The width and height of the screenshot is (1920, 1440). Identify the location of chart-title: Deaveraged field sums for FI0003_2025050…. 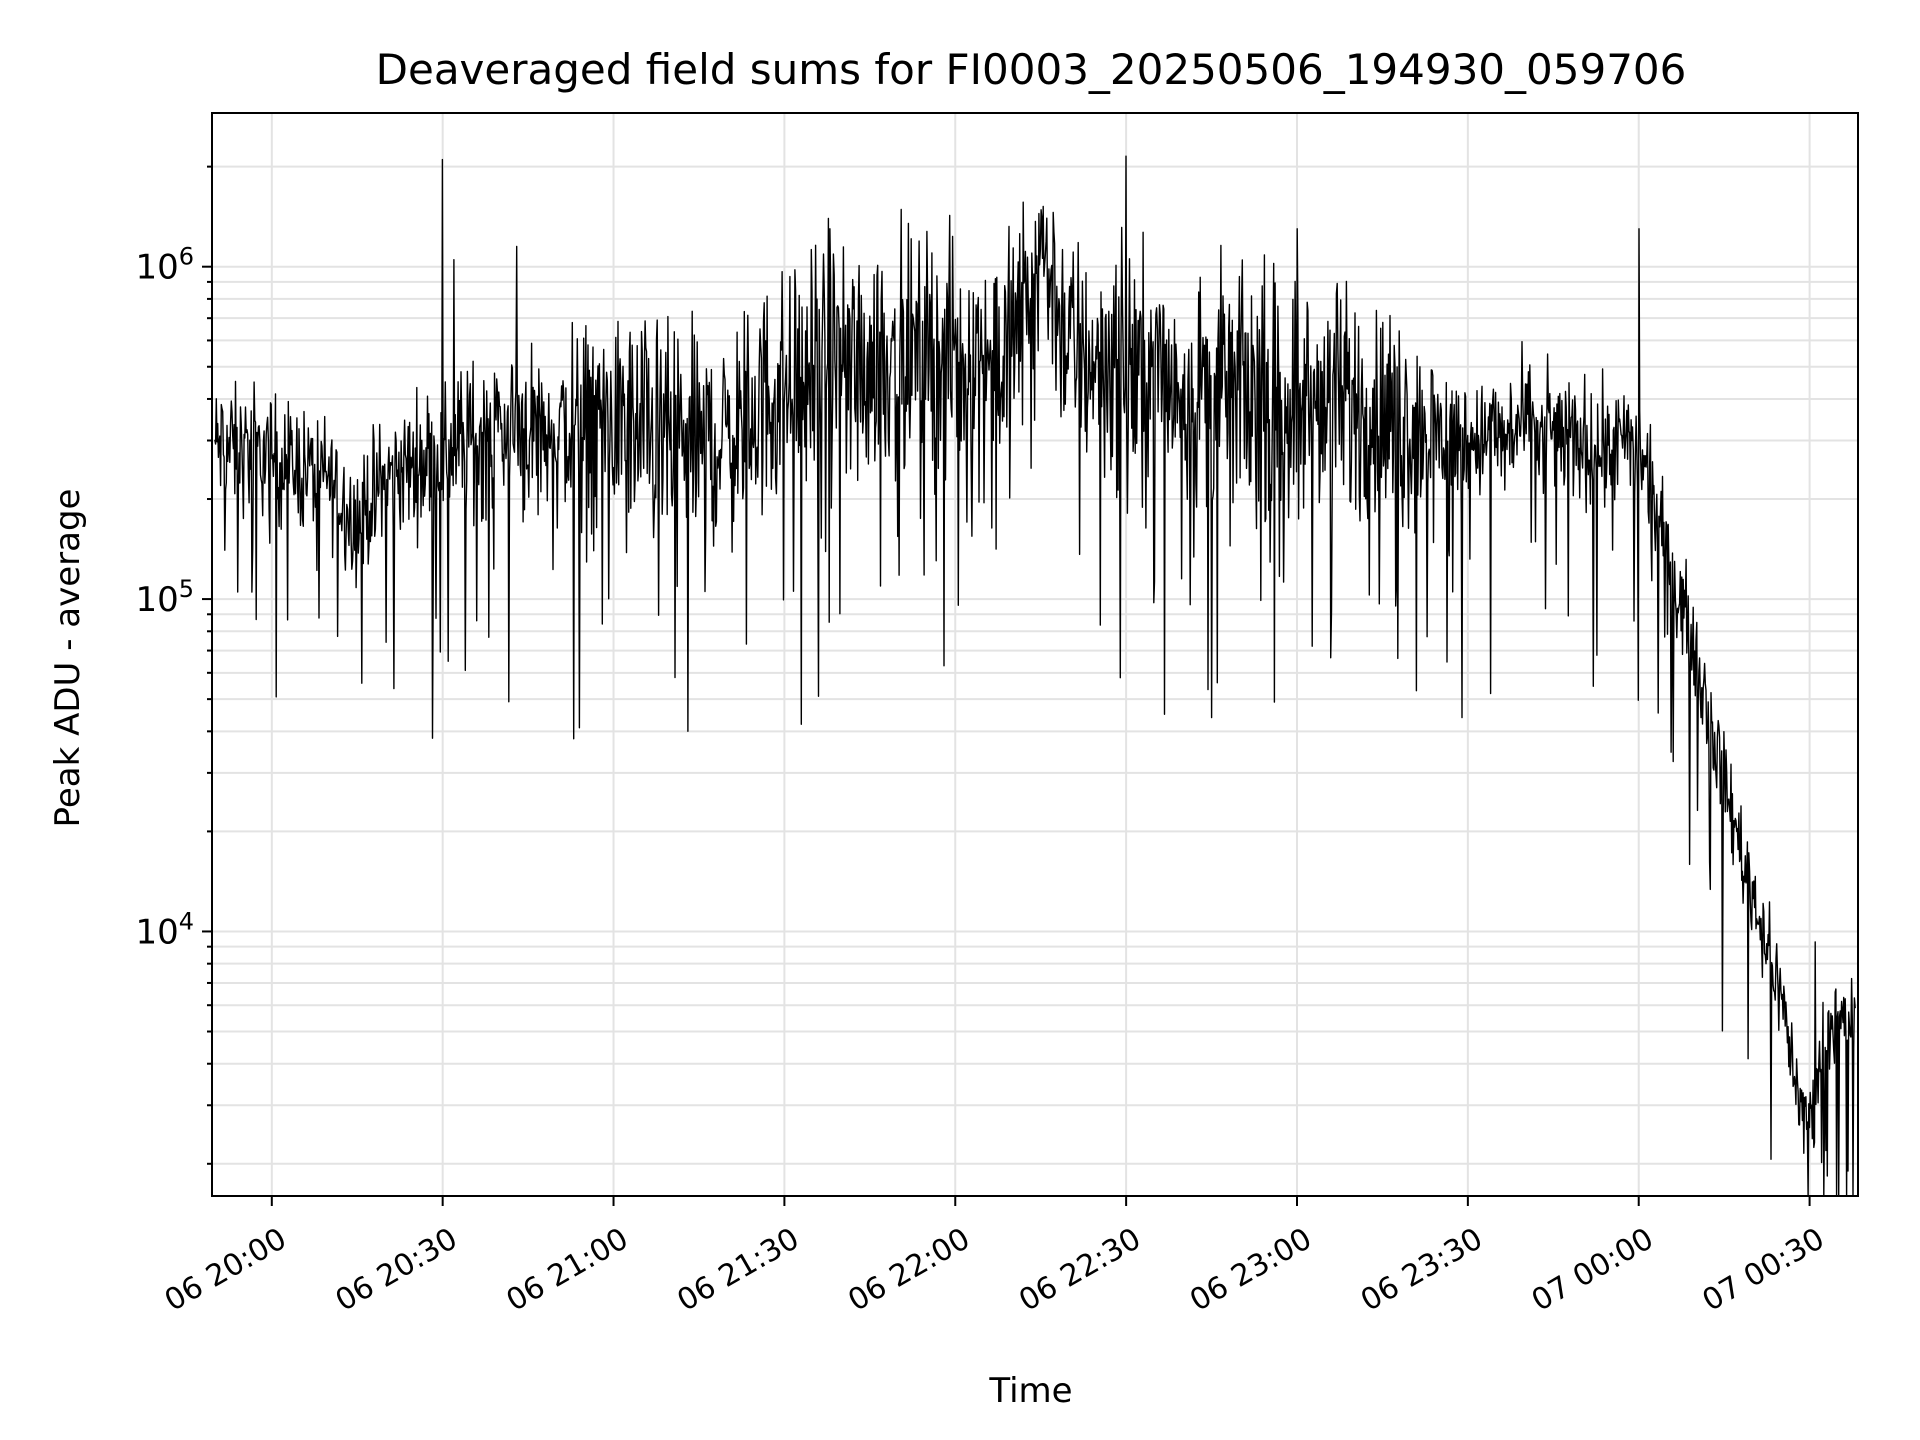
(1031, 69).